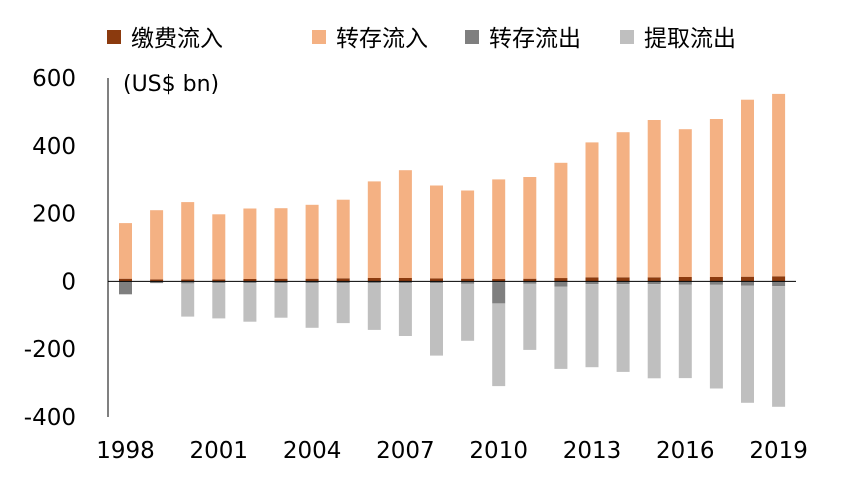  What do you see at coordinates (219, 247) in the screenshot?
I see `bar-rollover-inflow-2001` at bounding box center [219, 247].